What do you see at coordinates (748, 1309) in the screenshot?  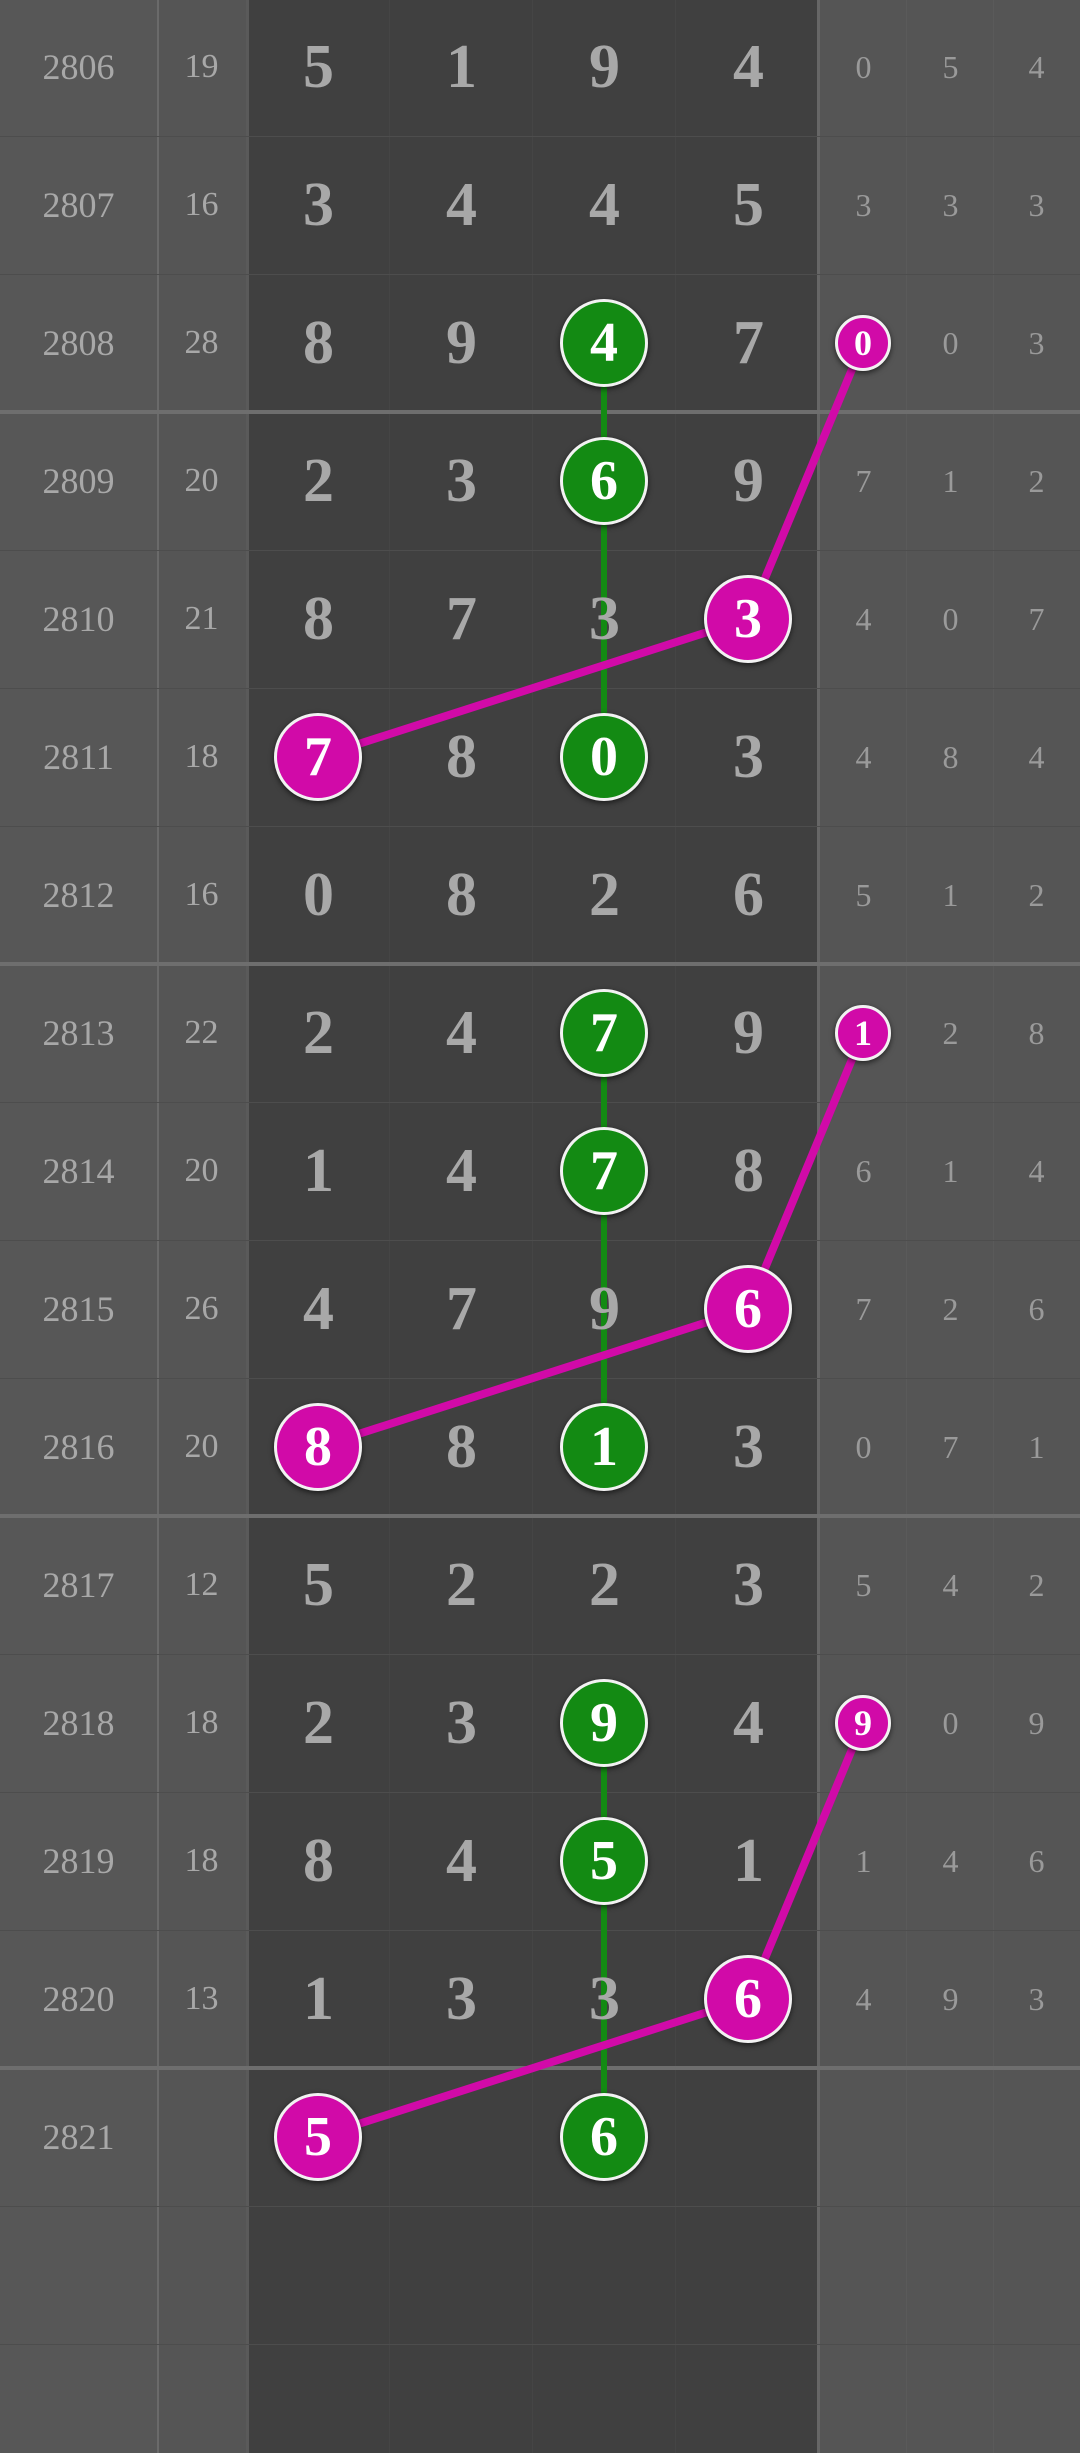 I see `magenta-ball-digit: 6` at bounding box center [748, 1309].